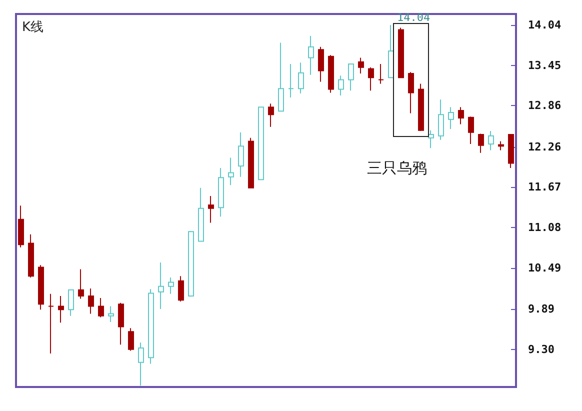 The height and width of the screenshot is (411, 582). I want to click on y-tick-label: 13.45, so click(545, 65).